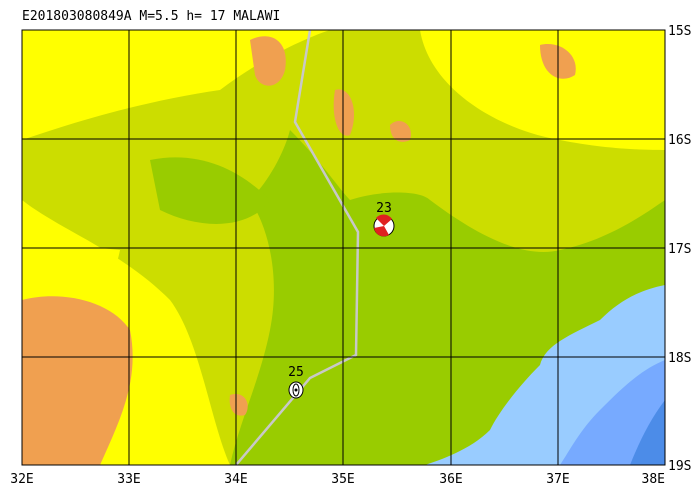 Image resolution: width=693 pixels, height=494 pixels. I want to click on event-23: 23, so click(384, 219).